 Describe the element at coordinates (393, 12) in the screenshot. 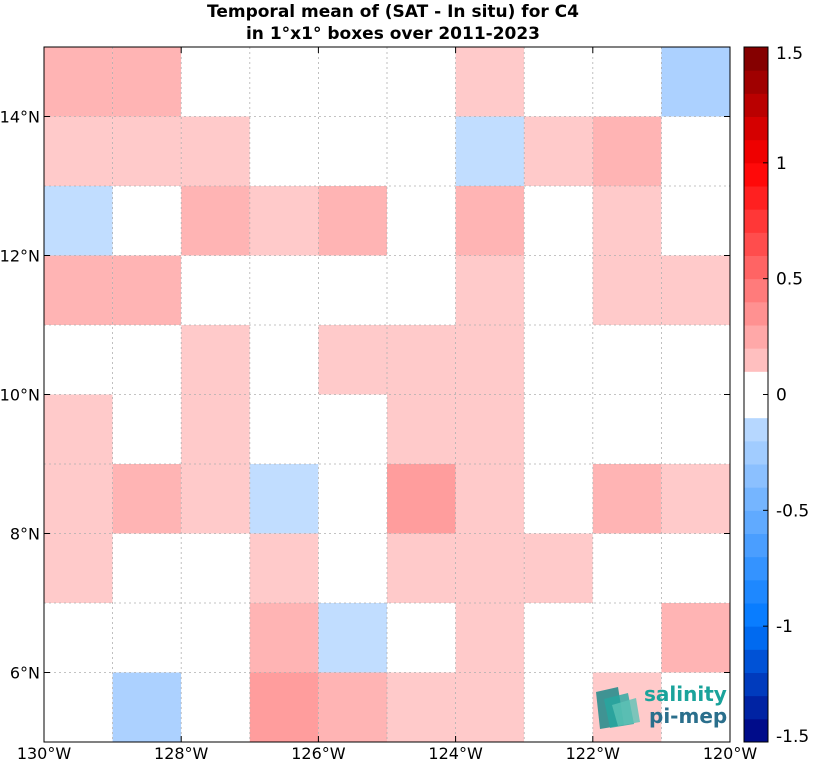

I see `chart-title-line-1: Temporal mean of (SAT - In situ) for C4` at that location.